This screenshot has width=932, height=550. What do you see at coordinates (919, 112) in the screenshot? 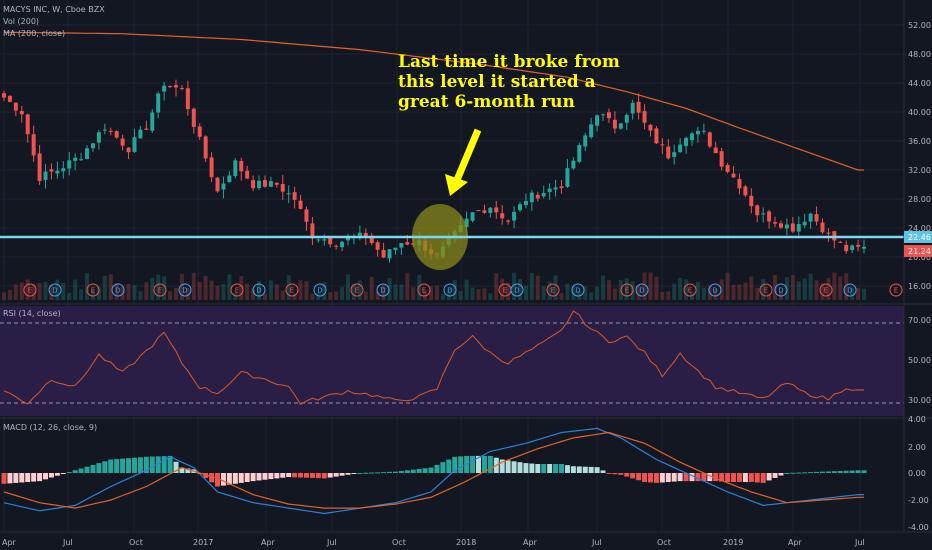
I see `price-tick: 40.00` at bounding box center [919, 112].